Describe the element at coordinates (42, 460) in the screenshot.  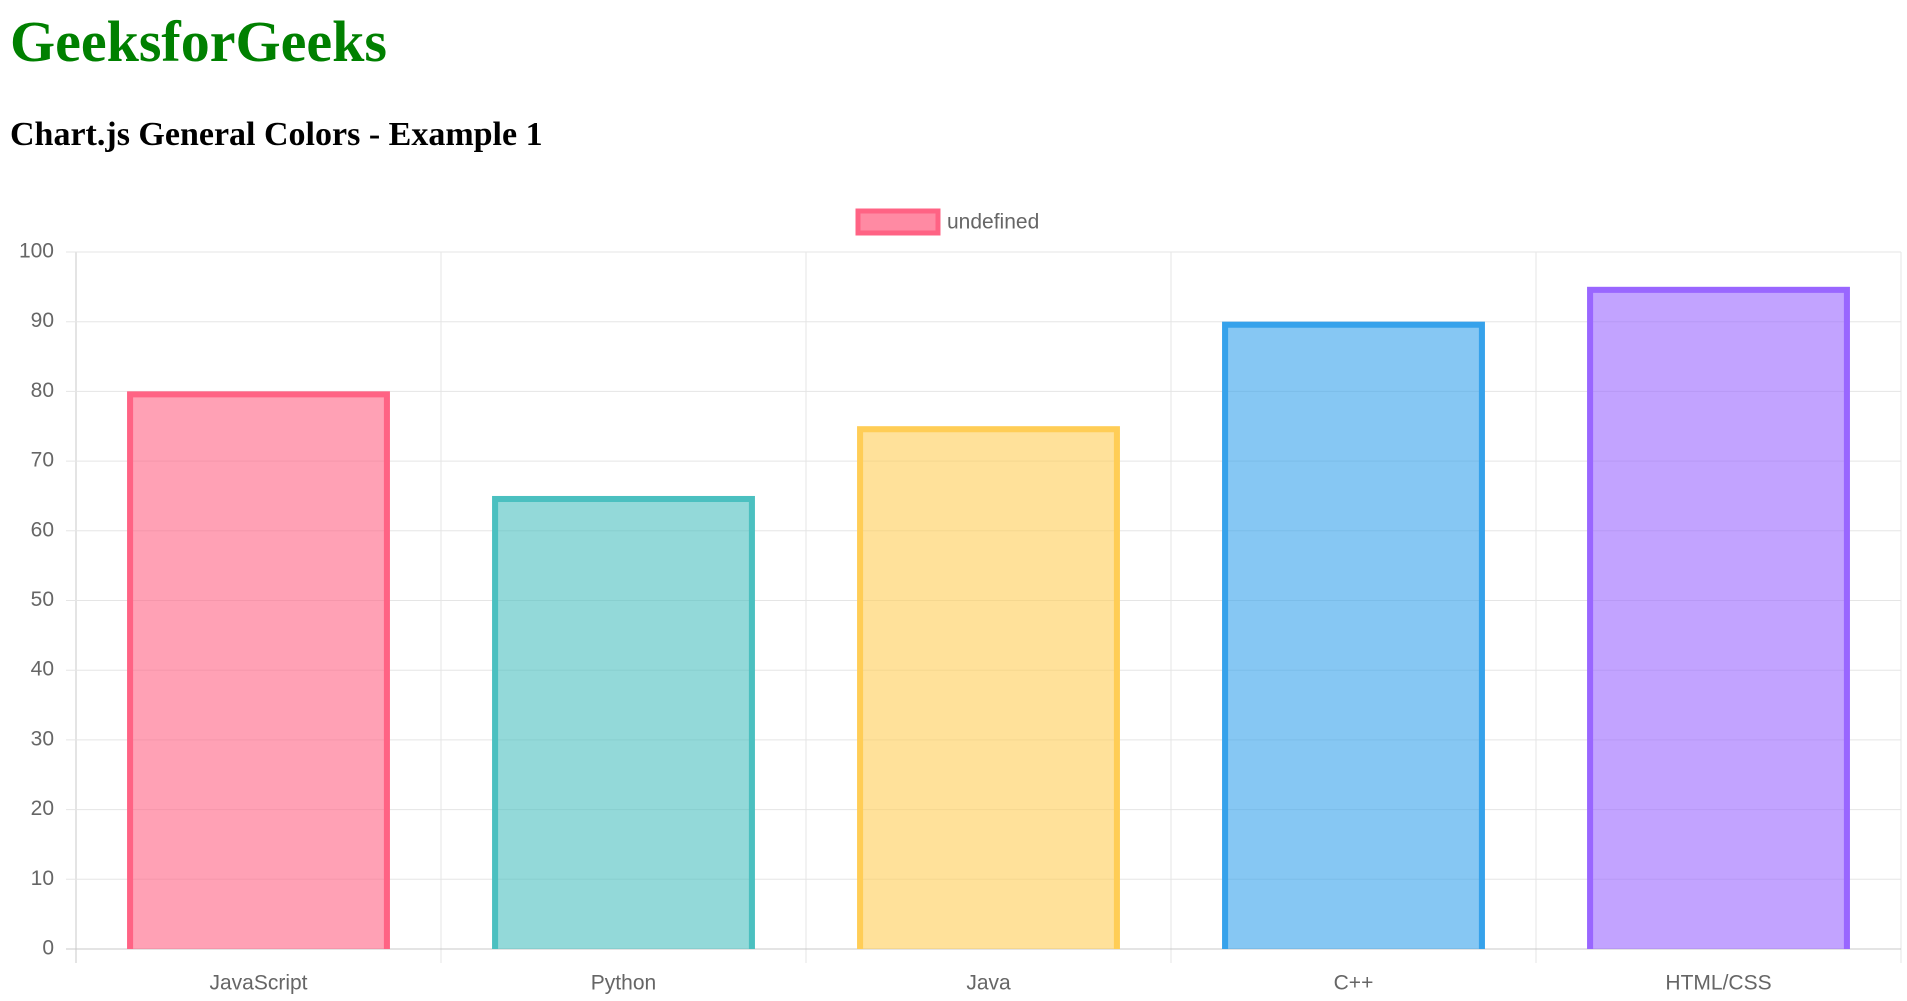
I see `y-tick-label: 70` at that location.